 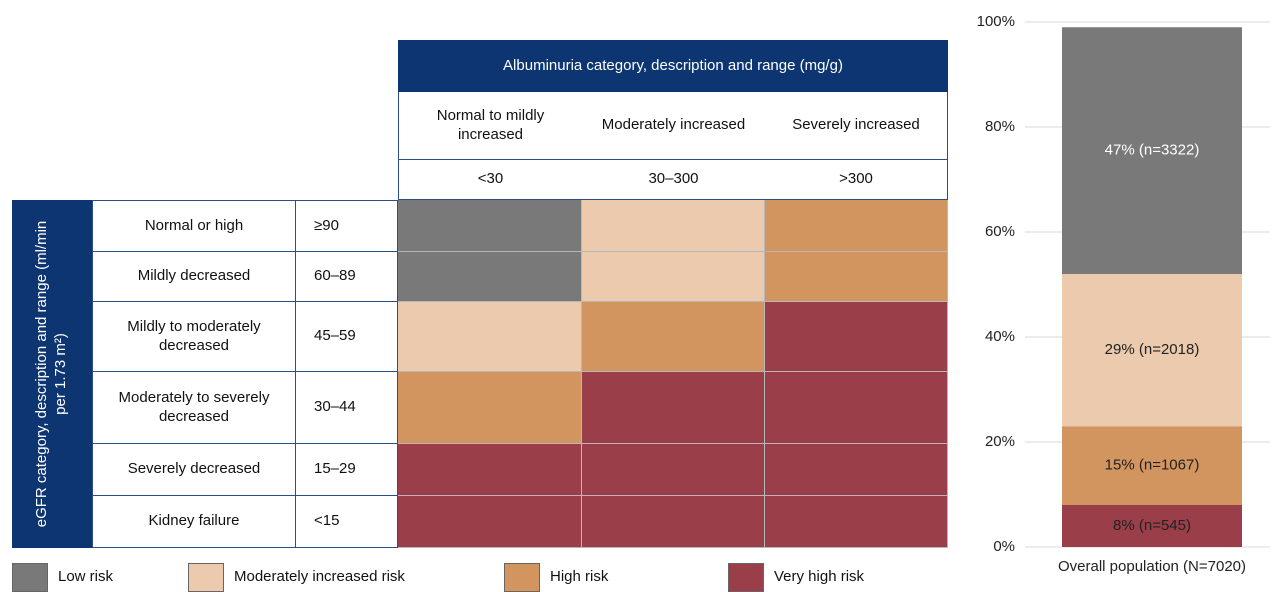 I want to click on value-label: 47% (n=3322), so click(x=1152, y=150).